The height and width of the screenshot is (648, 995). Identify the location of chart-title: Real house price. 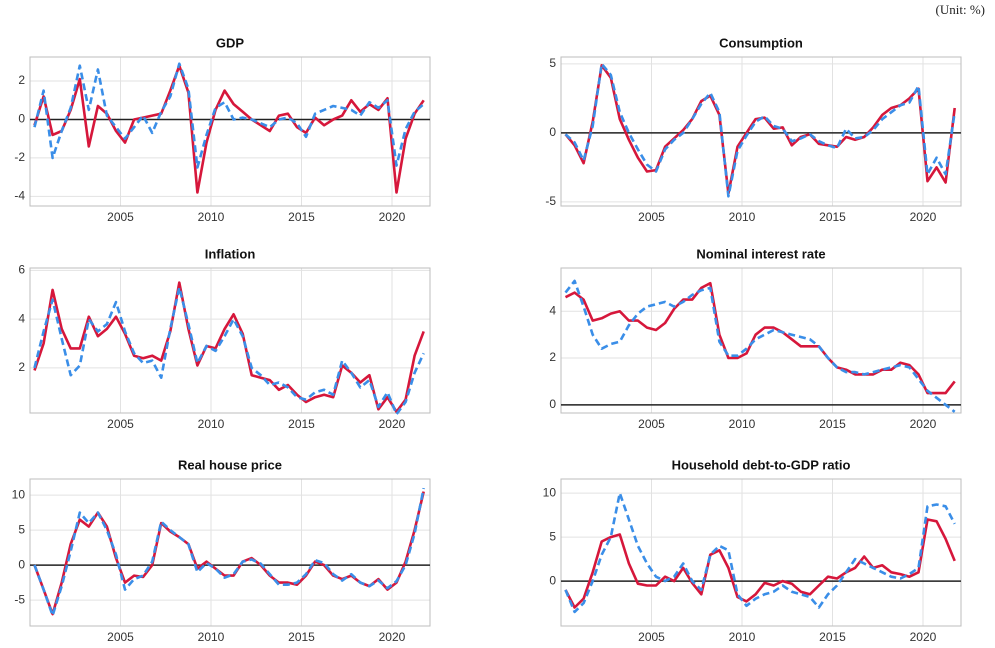
(230, 464).